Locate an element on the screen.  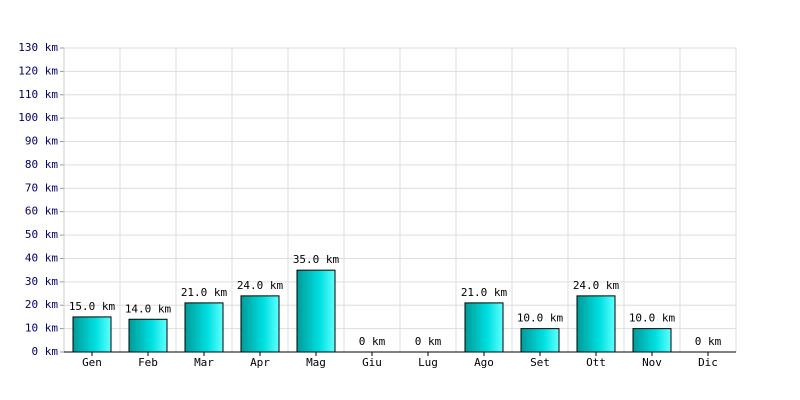
y-tick-label: 100 km is located at coordinates (38, 117).